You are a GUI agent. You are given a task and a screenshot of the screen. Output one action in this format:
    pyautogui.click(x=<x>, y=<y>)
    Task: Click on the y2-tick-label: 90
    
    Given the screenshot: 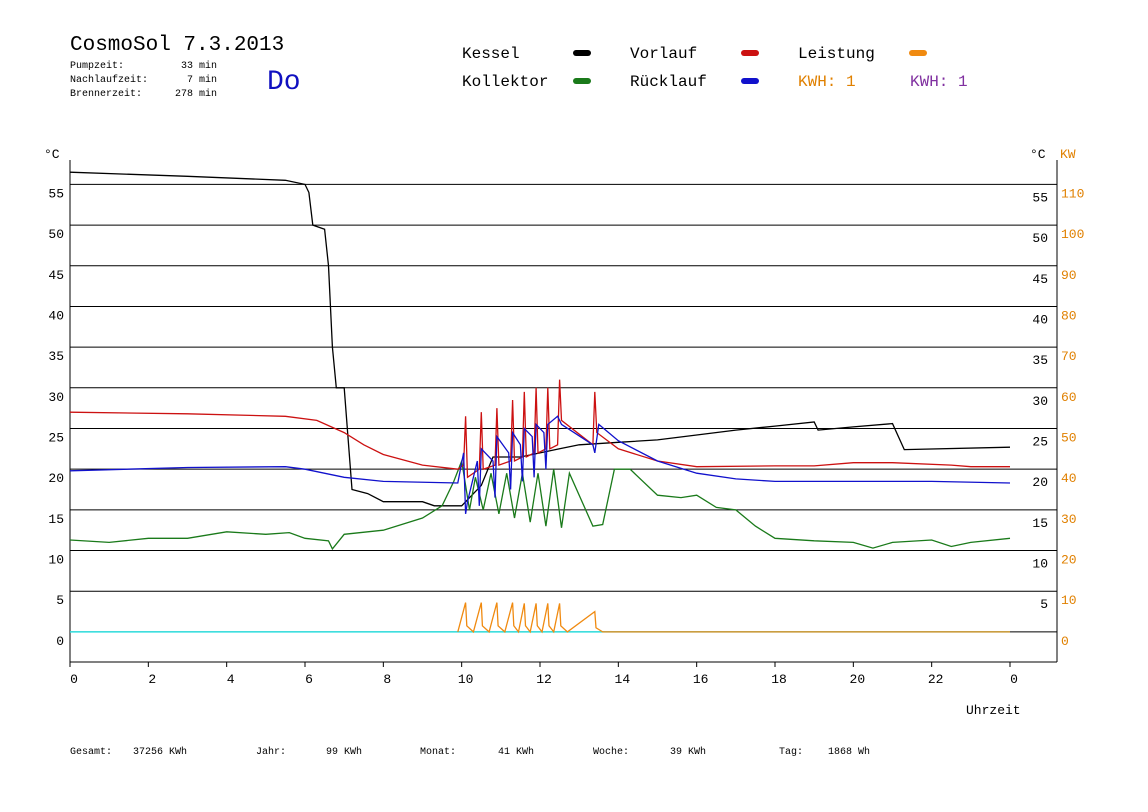 What is the action you would take?
    pyautogui.click(x=1069, y=275)
    